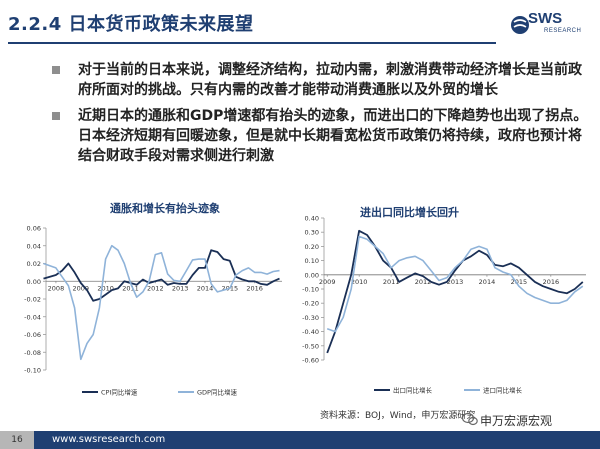 The image size is (600, 449). What do you see at coordinates (310, 332) in the screenshot?
I see `y-tick-label: -0.40` at bounding box center [310, 332].